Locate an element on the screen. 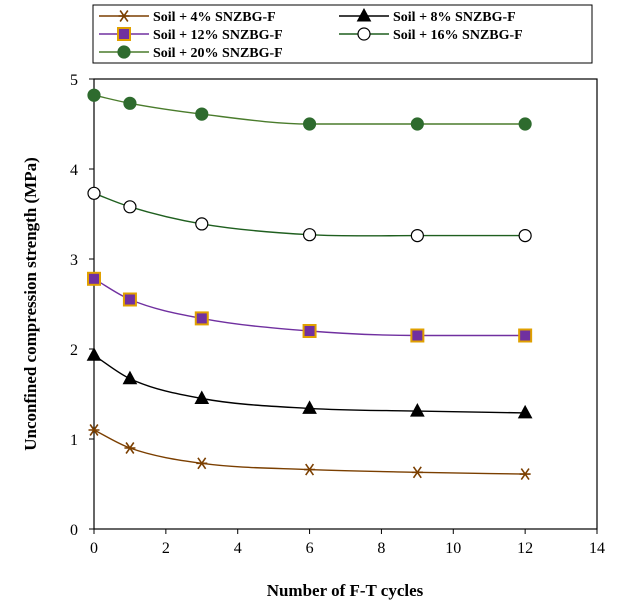  legend-label: Soil + 8% SNZBG-F is located at coordinates (454, 17).